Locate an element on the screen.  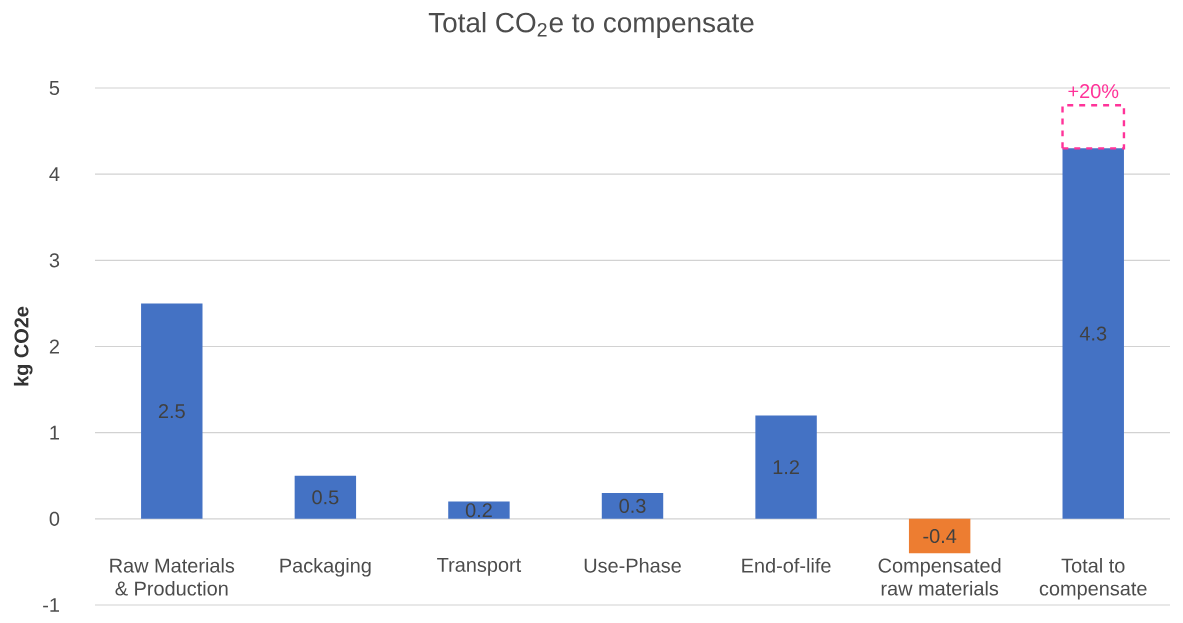
data-label: 0.5 is located at coordinates (325, 497).